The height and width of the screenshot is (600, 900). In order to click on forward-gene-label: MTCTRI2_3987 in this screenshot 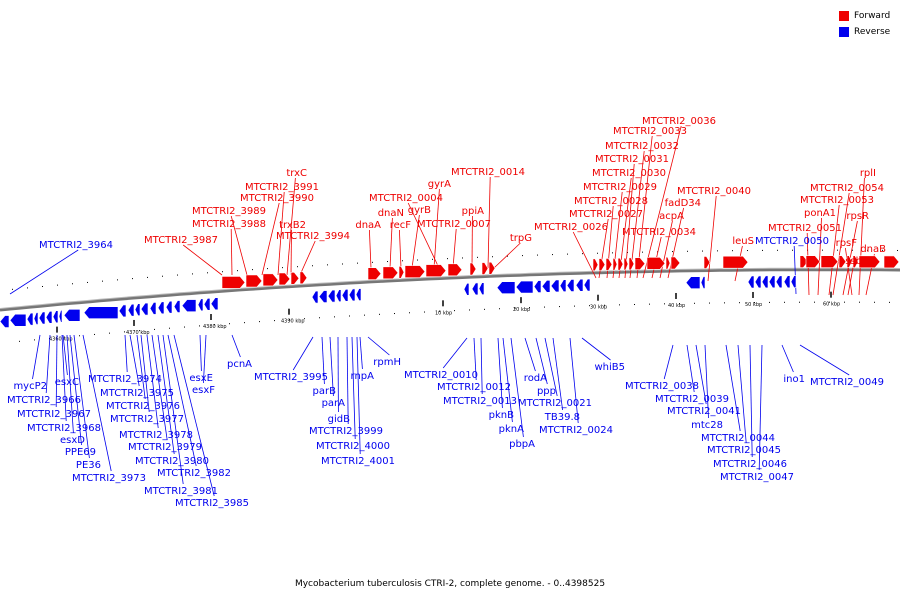, I will do `click(181, 240)`.